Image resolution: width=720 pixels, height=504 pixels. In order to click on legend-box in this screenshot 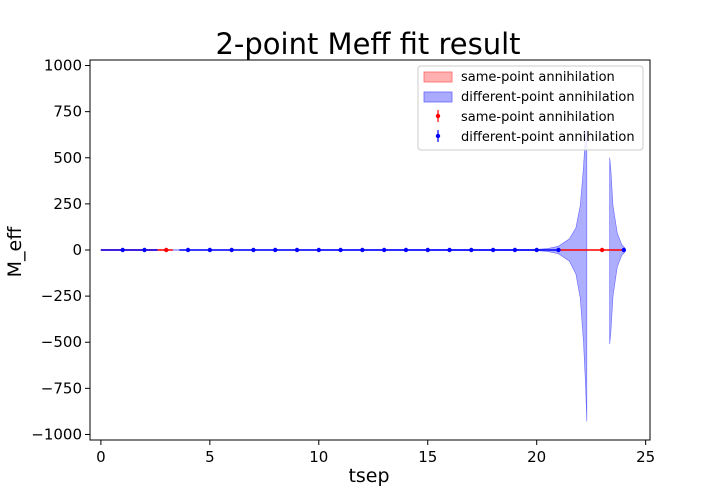, I will do `click(530, 108)`.